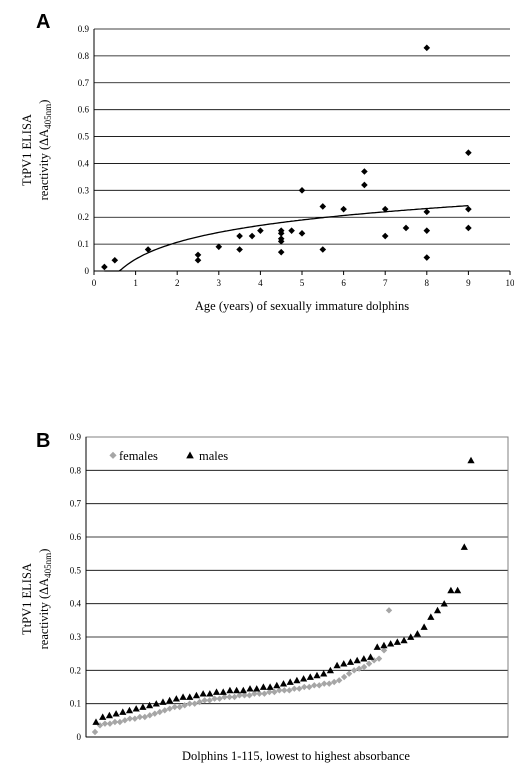 The width and height of the screenshot is (514, 769). Describe the element at coordinates (286, 238) in the screenshot. I see `trendline` at that location.